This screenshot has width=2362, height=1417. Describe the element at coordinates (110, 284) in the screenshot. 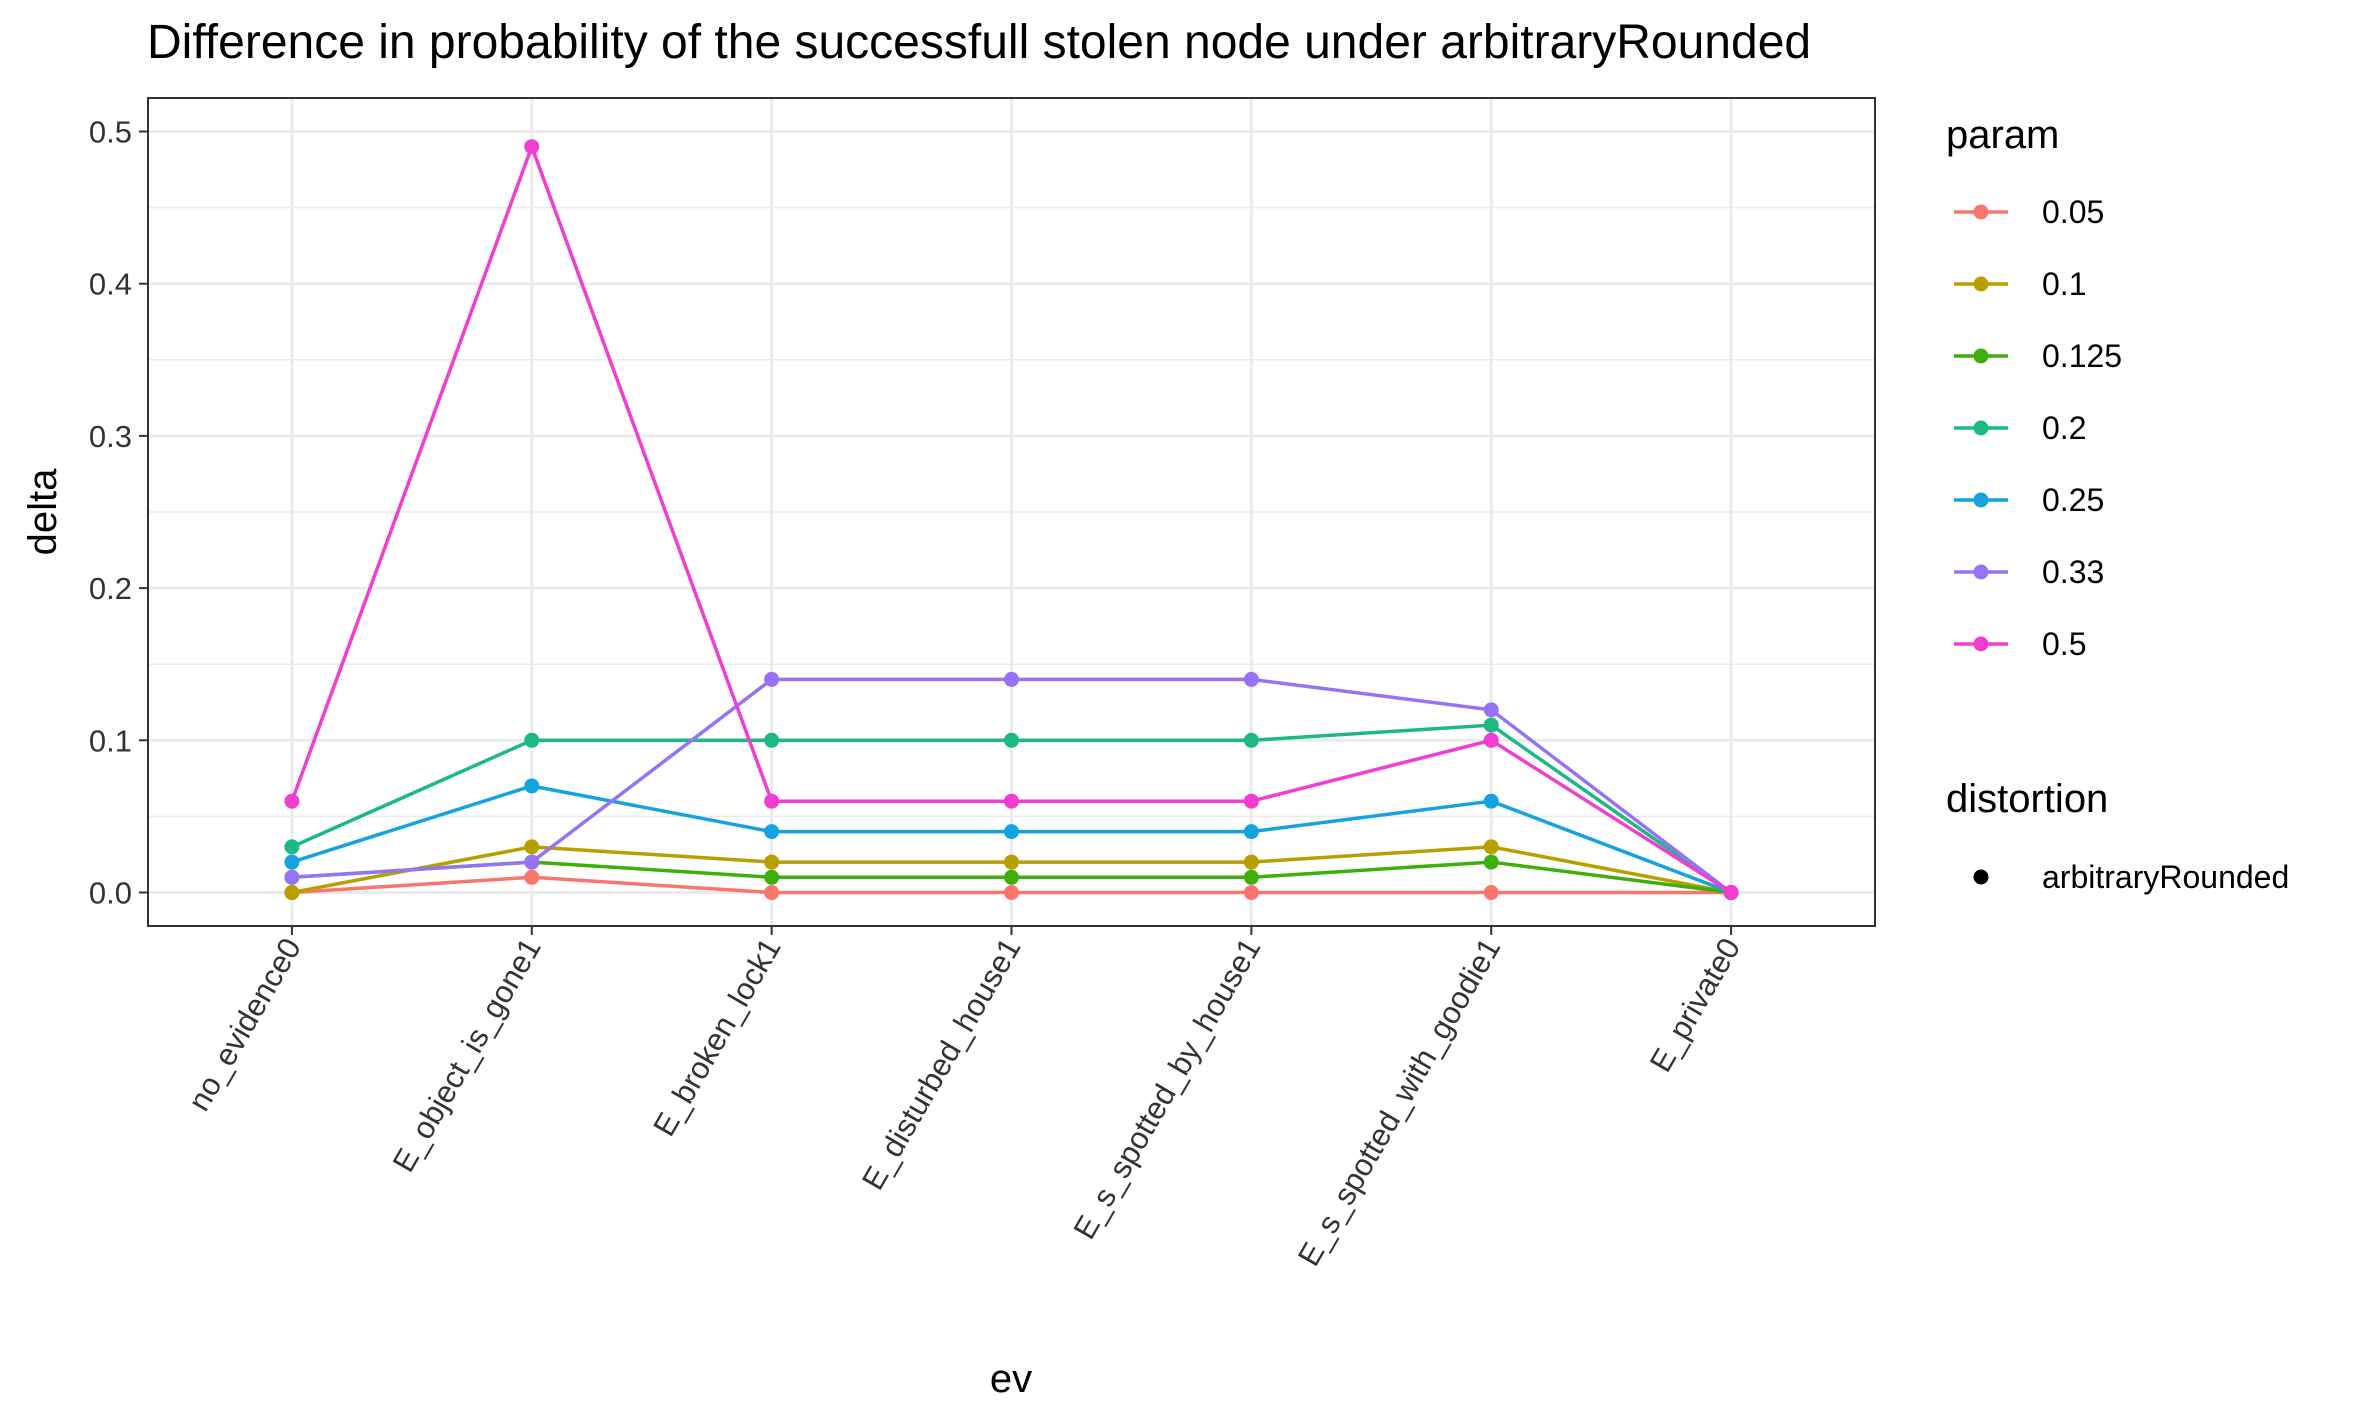

I see `y-tick-label: 0.4` at that location.